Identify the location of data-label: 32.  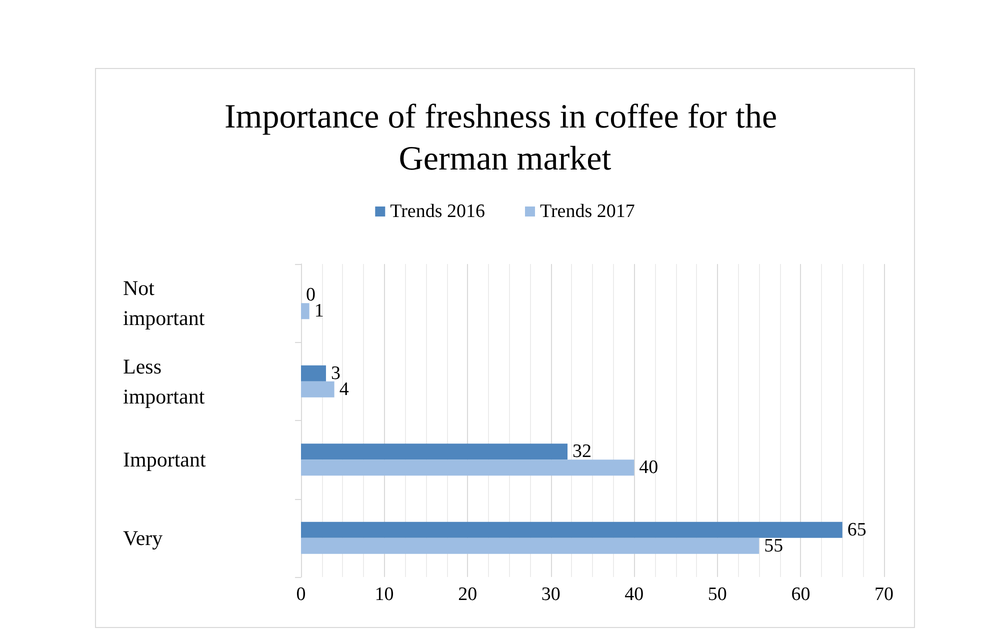
(582, 451).